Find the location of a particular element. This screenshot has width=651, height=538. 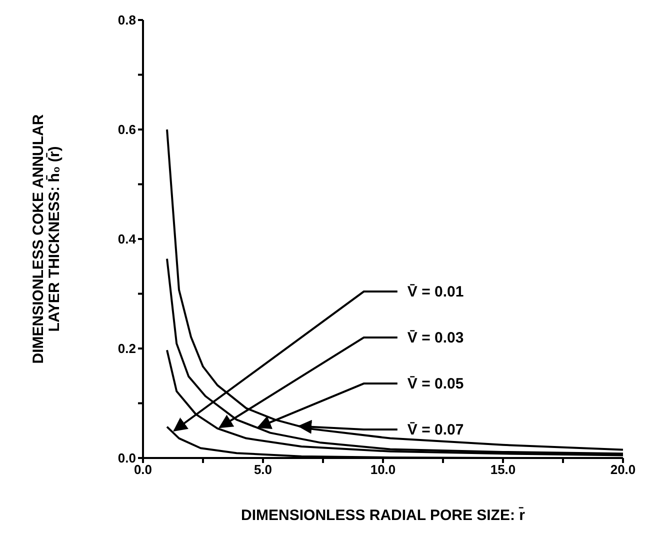

x-tick-label: 5.0 is located at coordinates (263, 470).